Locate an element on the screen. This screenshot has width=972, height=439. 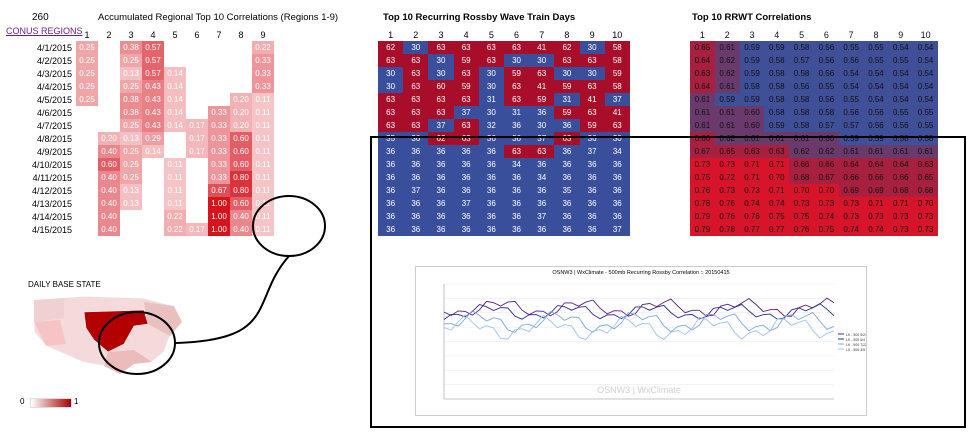
corr-cell: 0.70 is located at coordinates (826, 190).